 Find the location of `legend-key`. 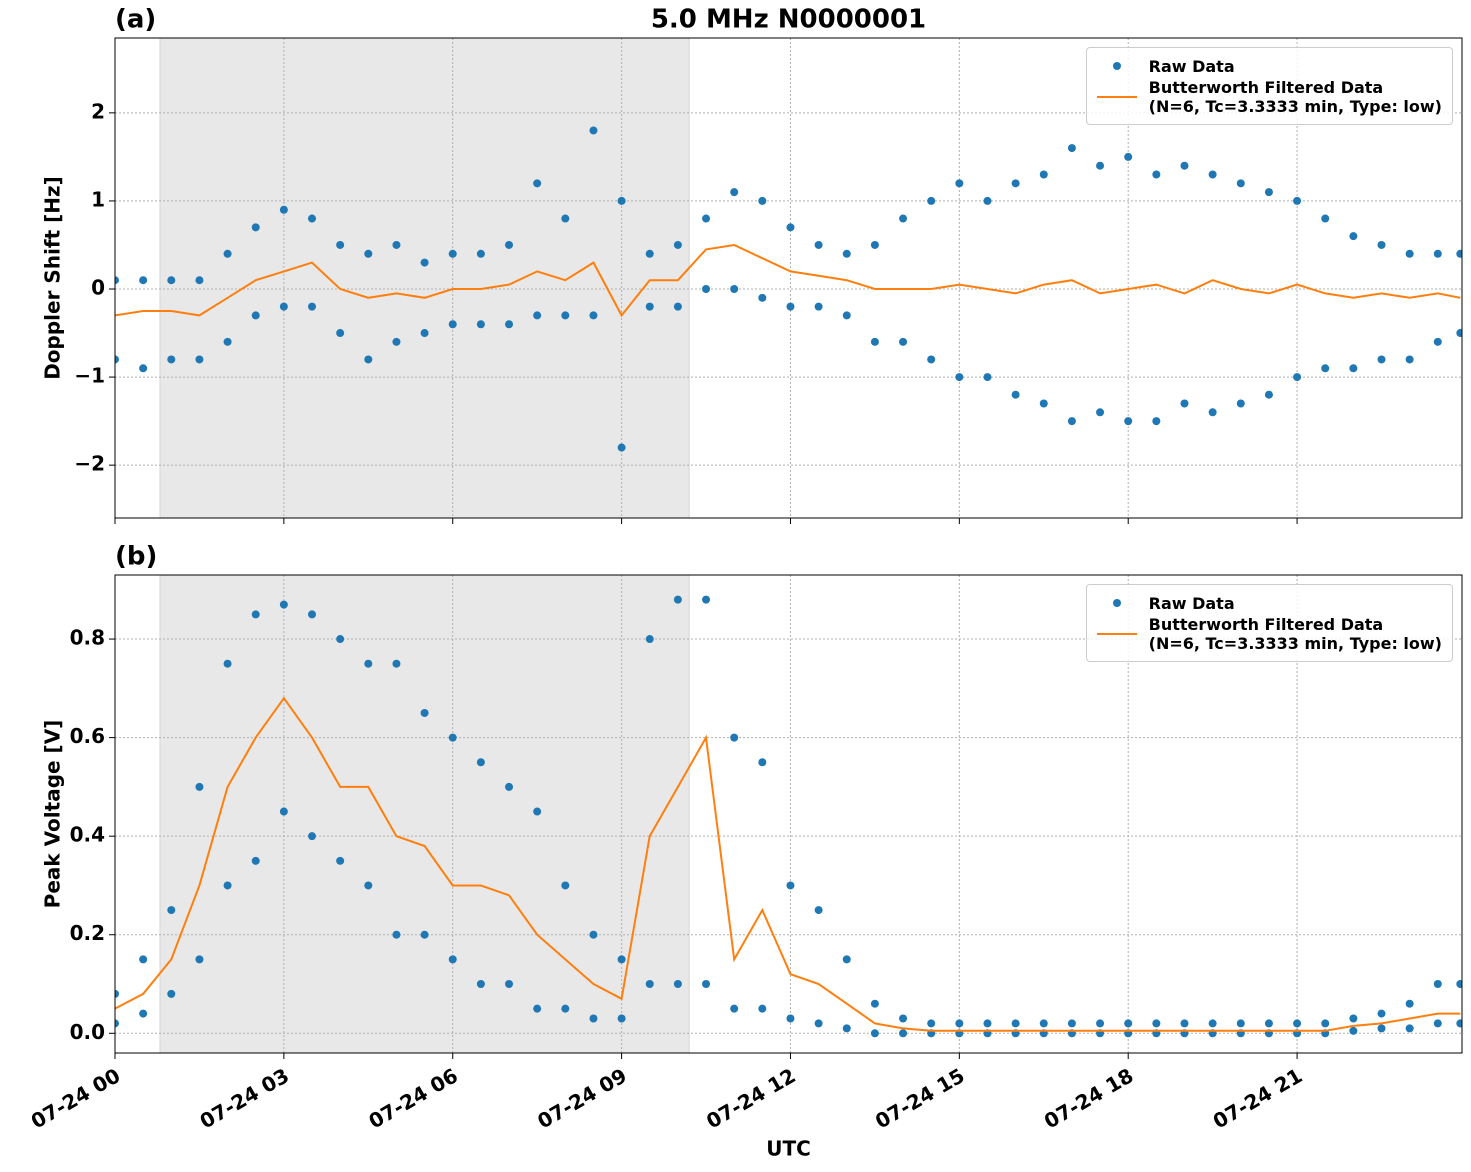

legend-key is located at coordinates (1117, 66).